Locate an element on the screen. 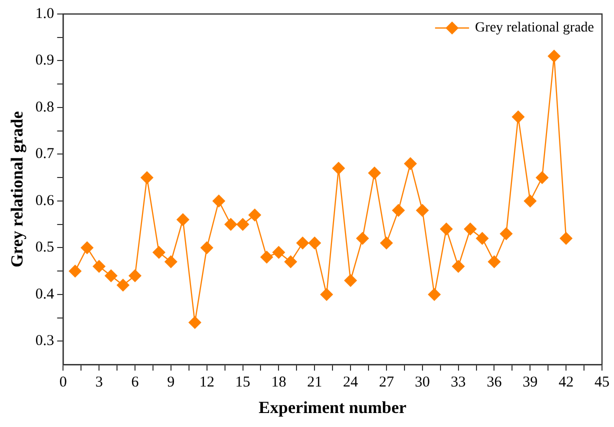 The height and width of the screenshot is (427, 614). x-tick-label: 18 is located at coordinates (278, 382).